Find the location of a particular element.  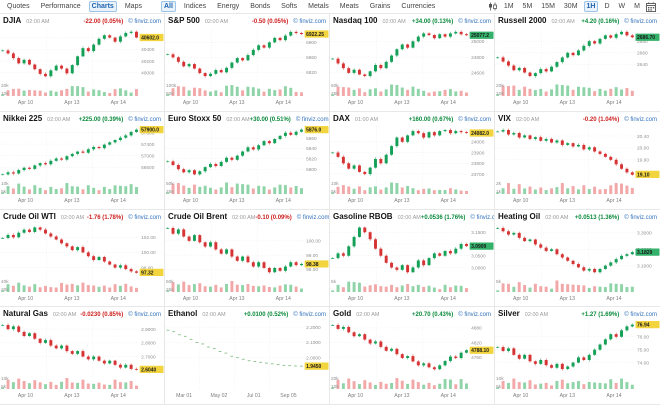

timeframe-5m: 5M is located at coordinates (527, 6).